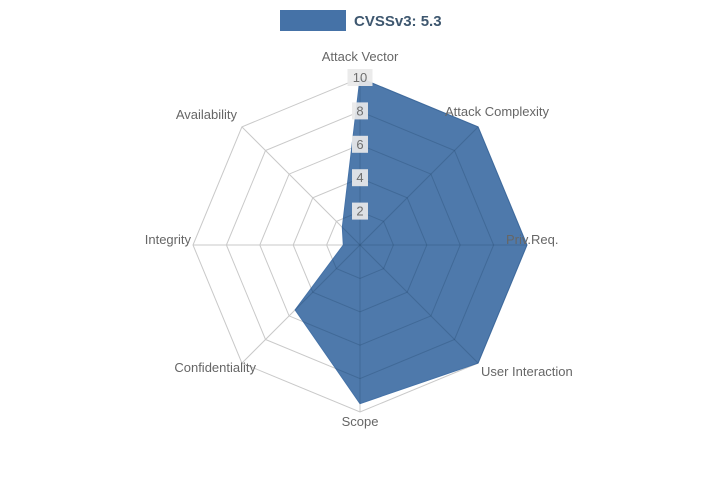 Image resolution: width=720 pixels, height=504 pixels. Describe the element at coordinates (527, 371) in the screenshot. I see `axis-label-user-interaction: User Interaction` at that location.